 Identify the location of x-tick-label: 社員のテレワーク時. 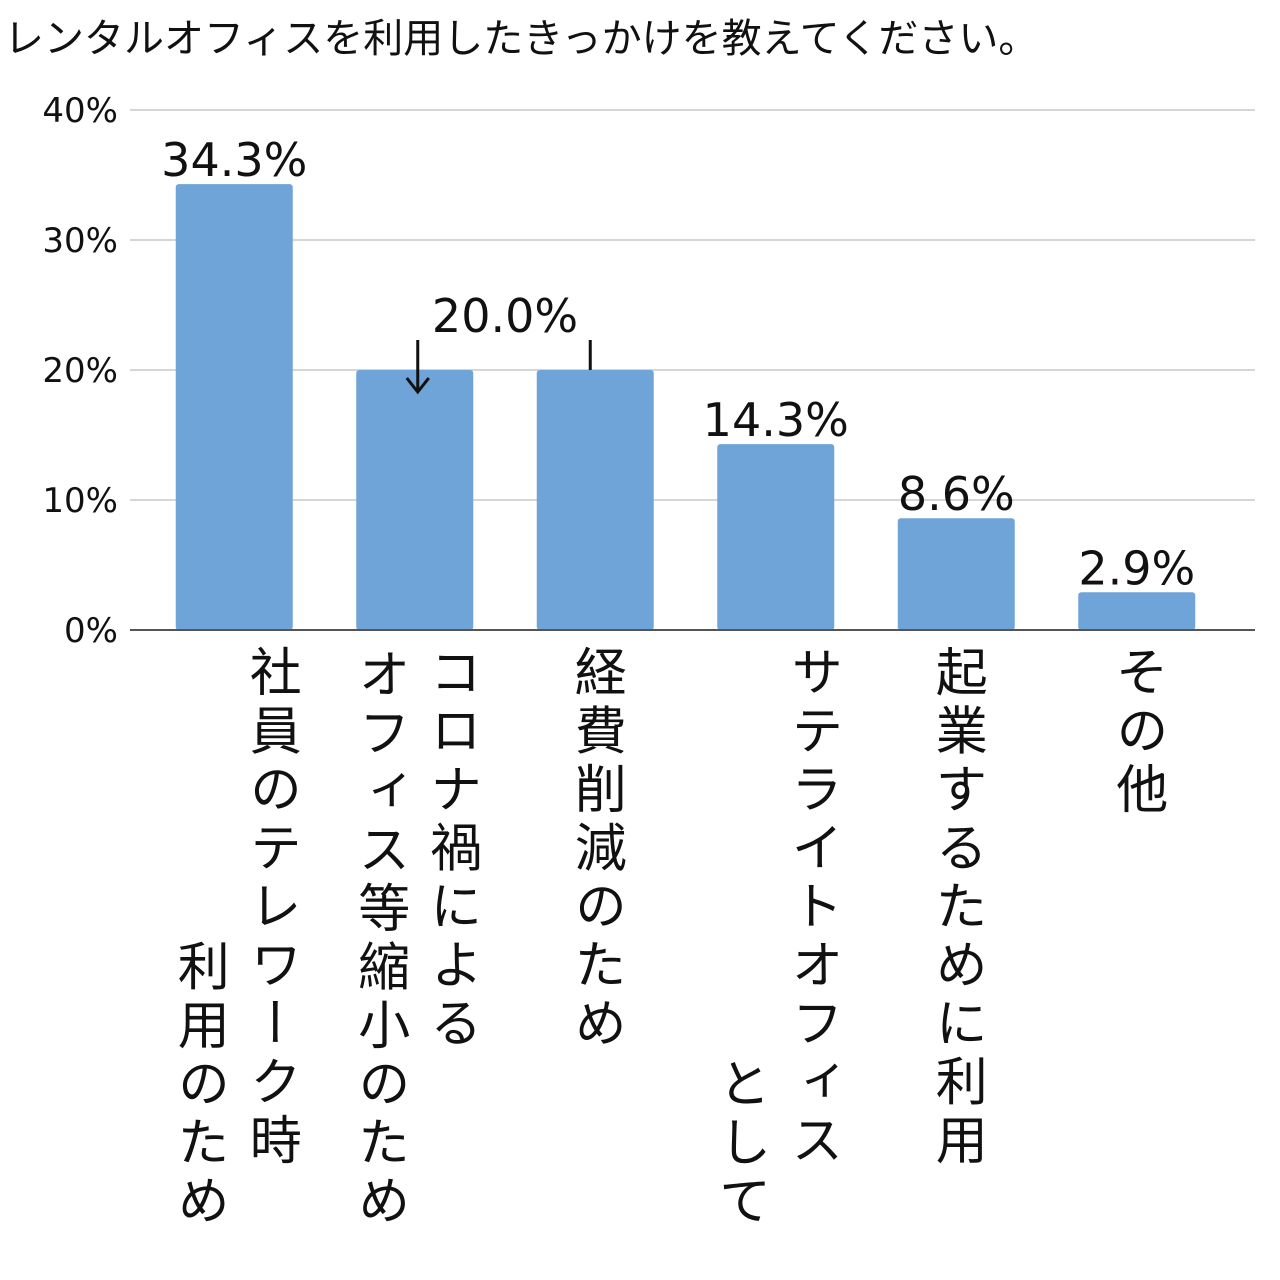
(270, 908).